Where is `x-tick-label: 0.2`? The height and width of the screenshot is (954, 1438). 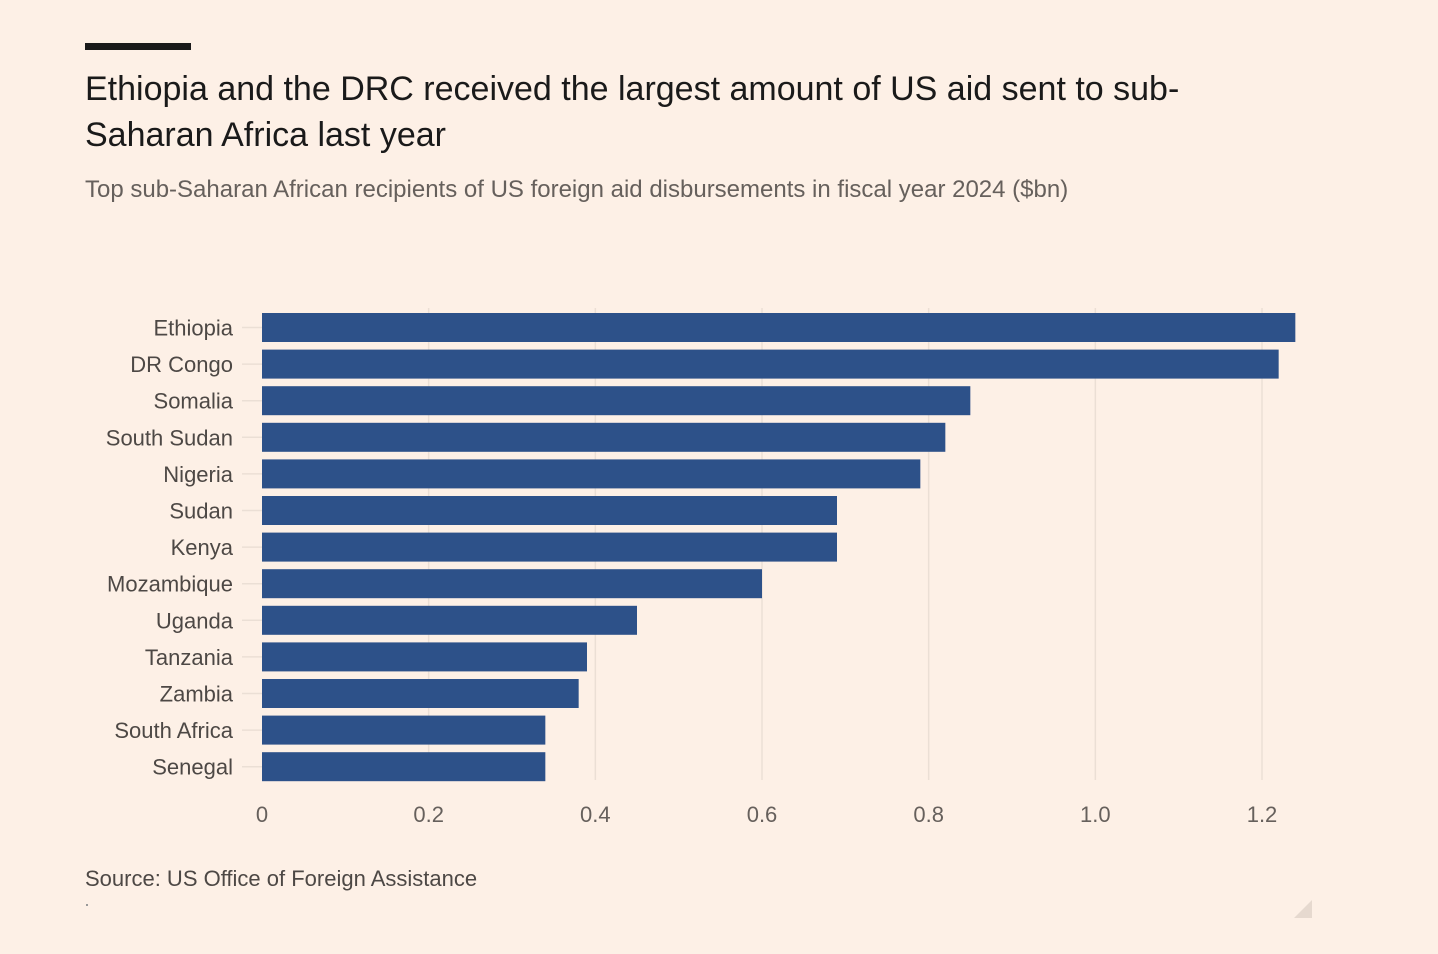
x-tick-label: 0.2 is located at coordinates (428, 814).